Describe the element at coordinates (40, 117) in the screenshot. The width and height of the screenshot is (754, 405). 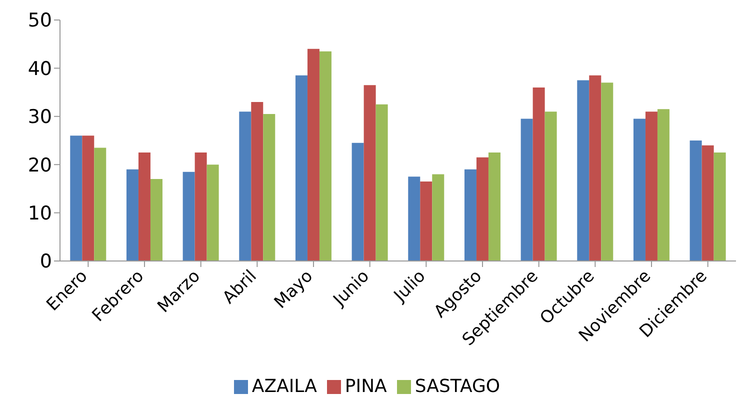
I see `y-tick-label: 30` at that location.